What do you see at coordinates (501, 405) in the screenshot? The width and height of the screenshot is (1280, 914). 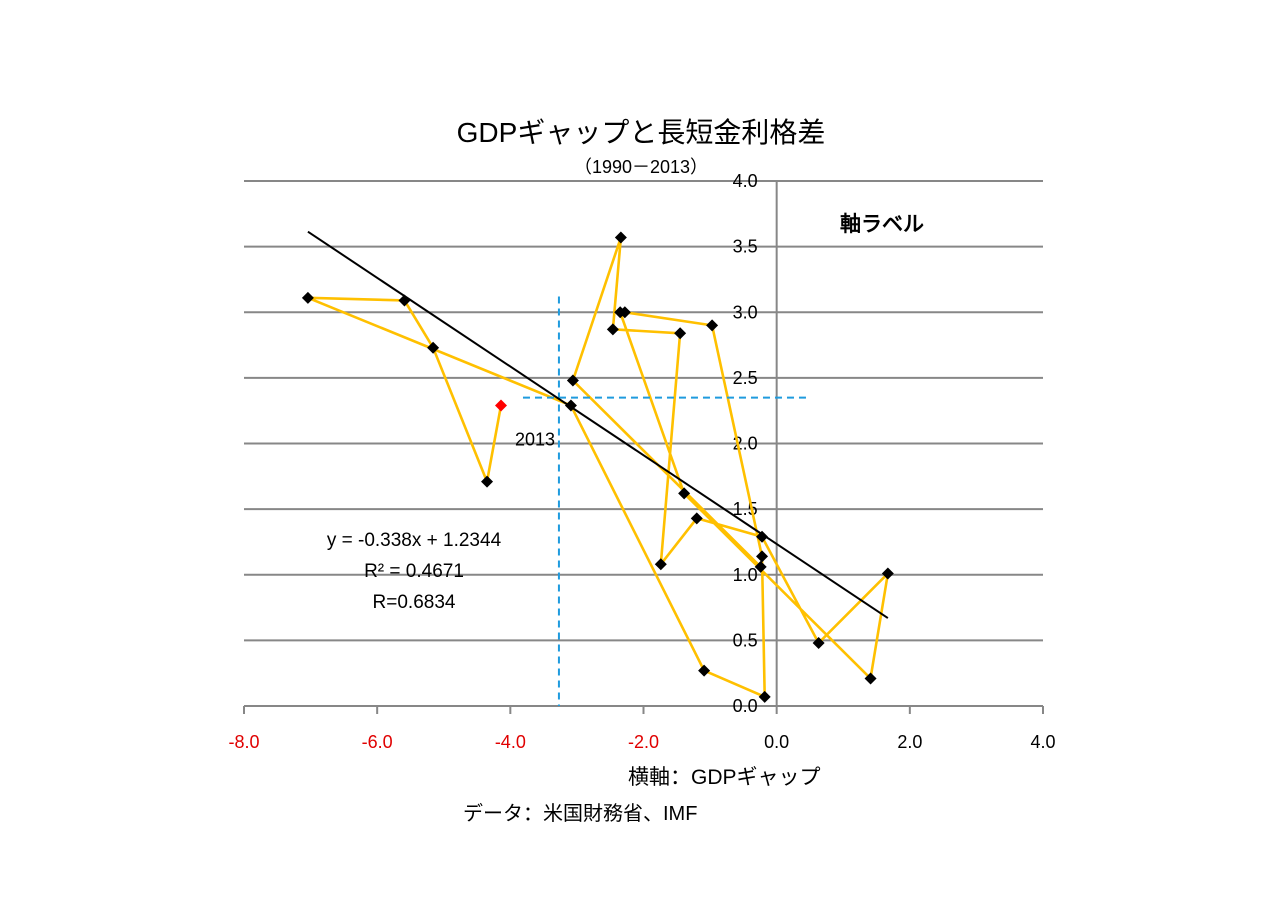 I see `highlighted-data-point` at bounding box center [501, 405].